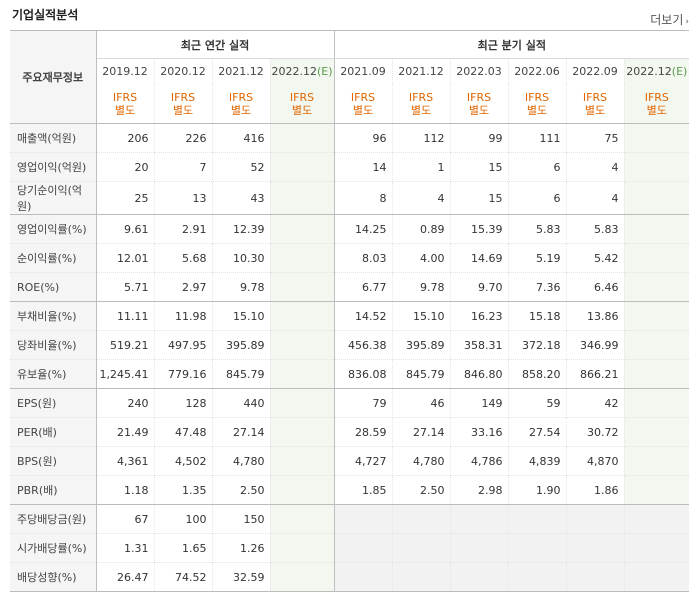 This screenshot has width=699, height=592. What do you see at coordinates (595, 198) in the screenshot?
I see `quarter-value-cell: 4` at bounding box center [595, 198].